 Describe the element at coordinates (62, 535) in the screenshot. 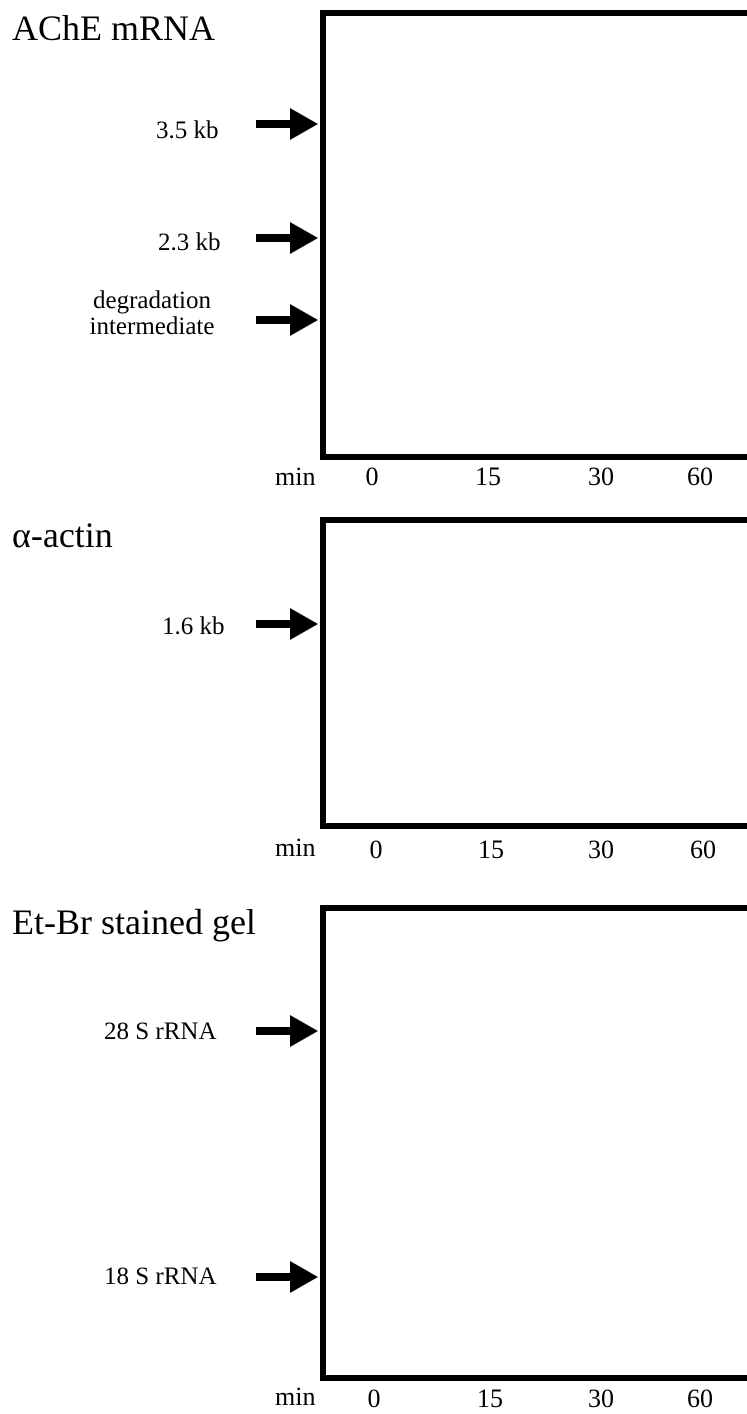

I see `panel-title: α-actin` at that location.